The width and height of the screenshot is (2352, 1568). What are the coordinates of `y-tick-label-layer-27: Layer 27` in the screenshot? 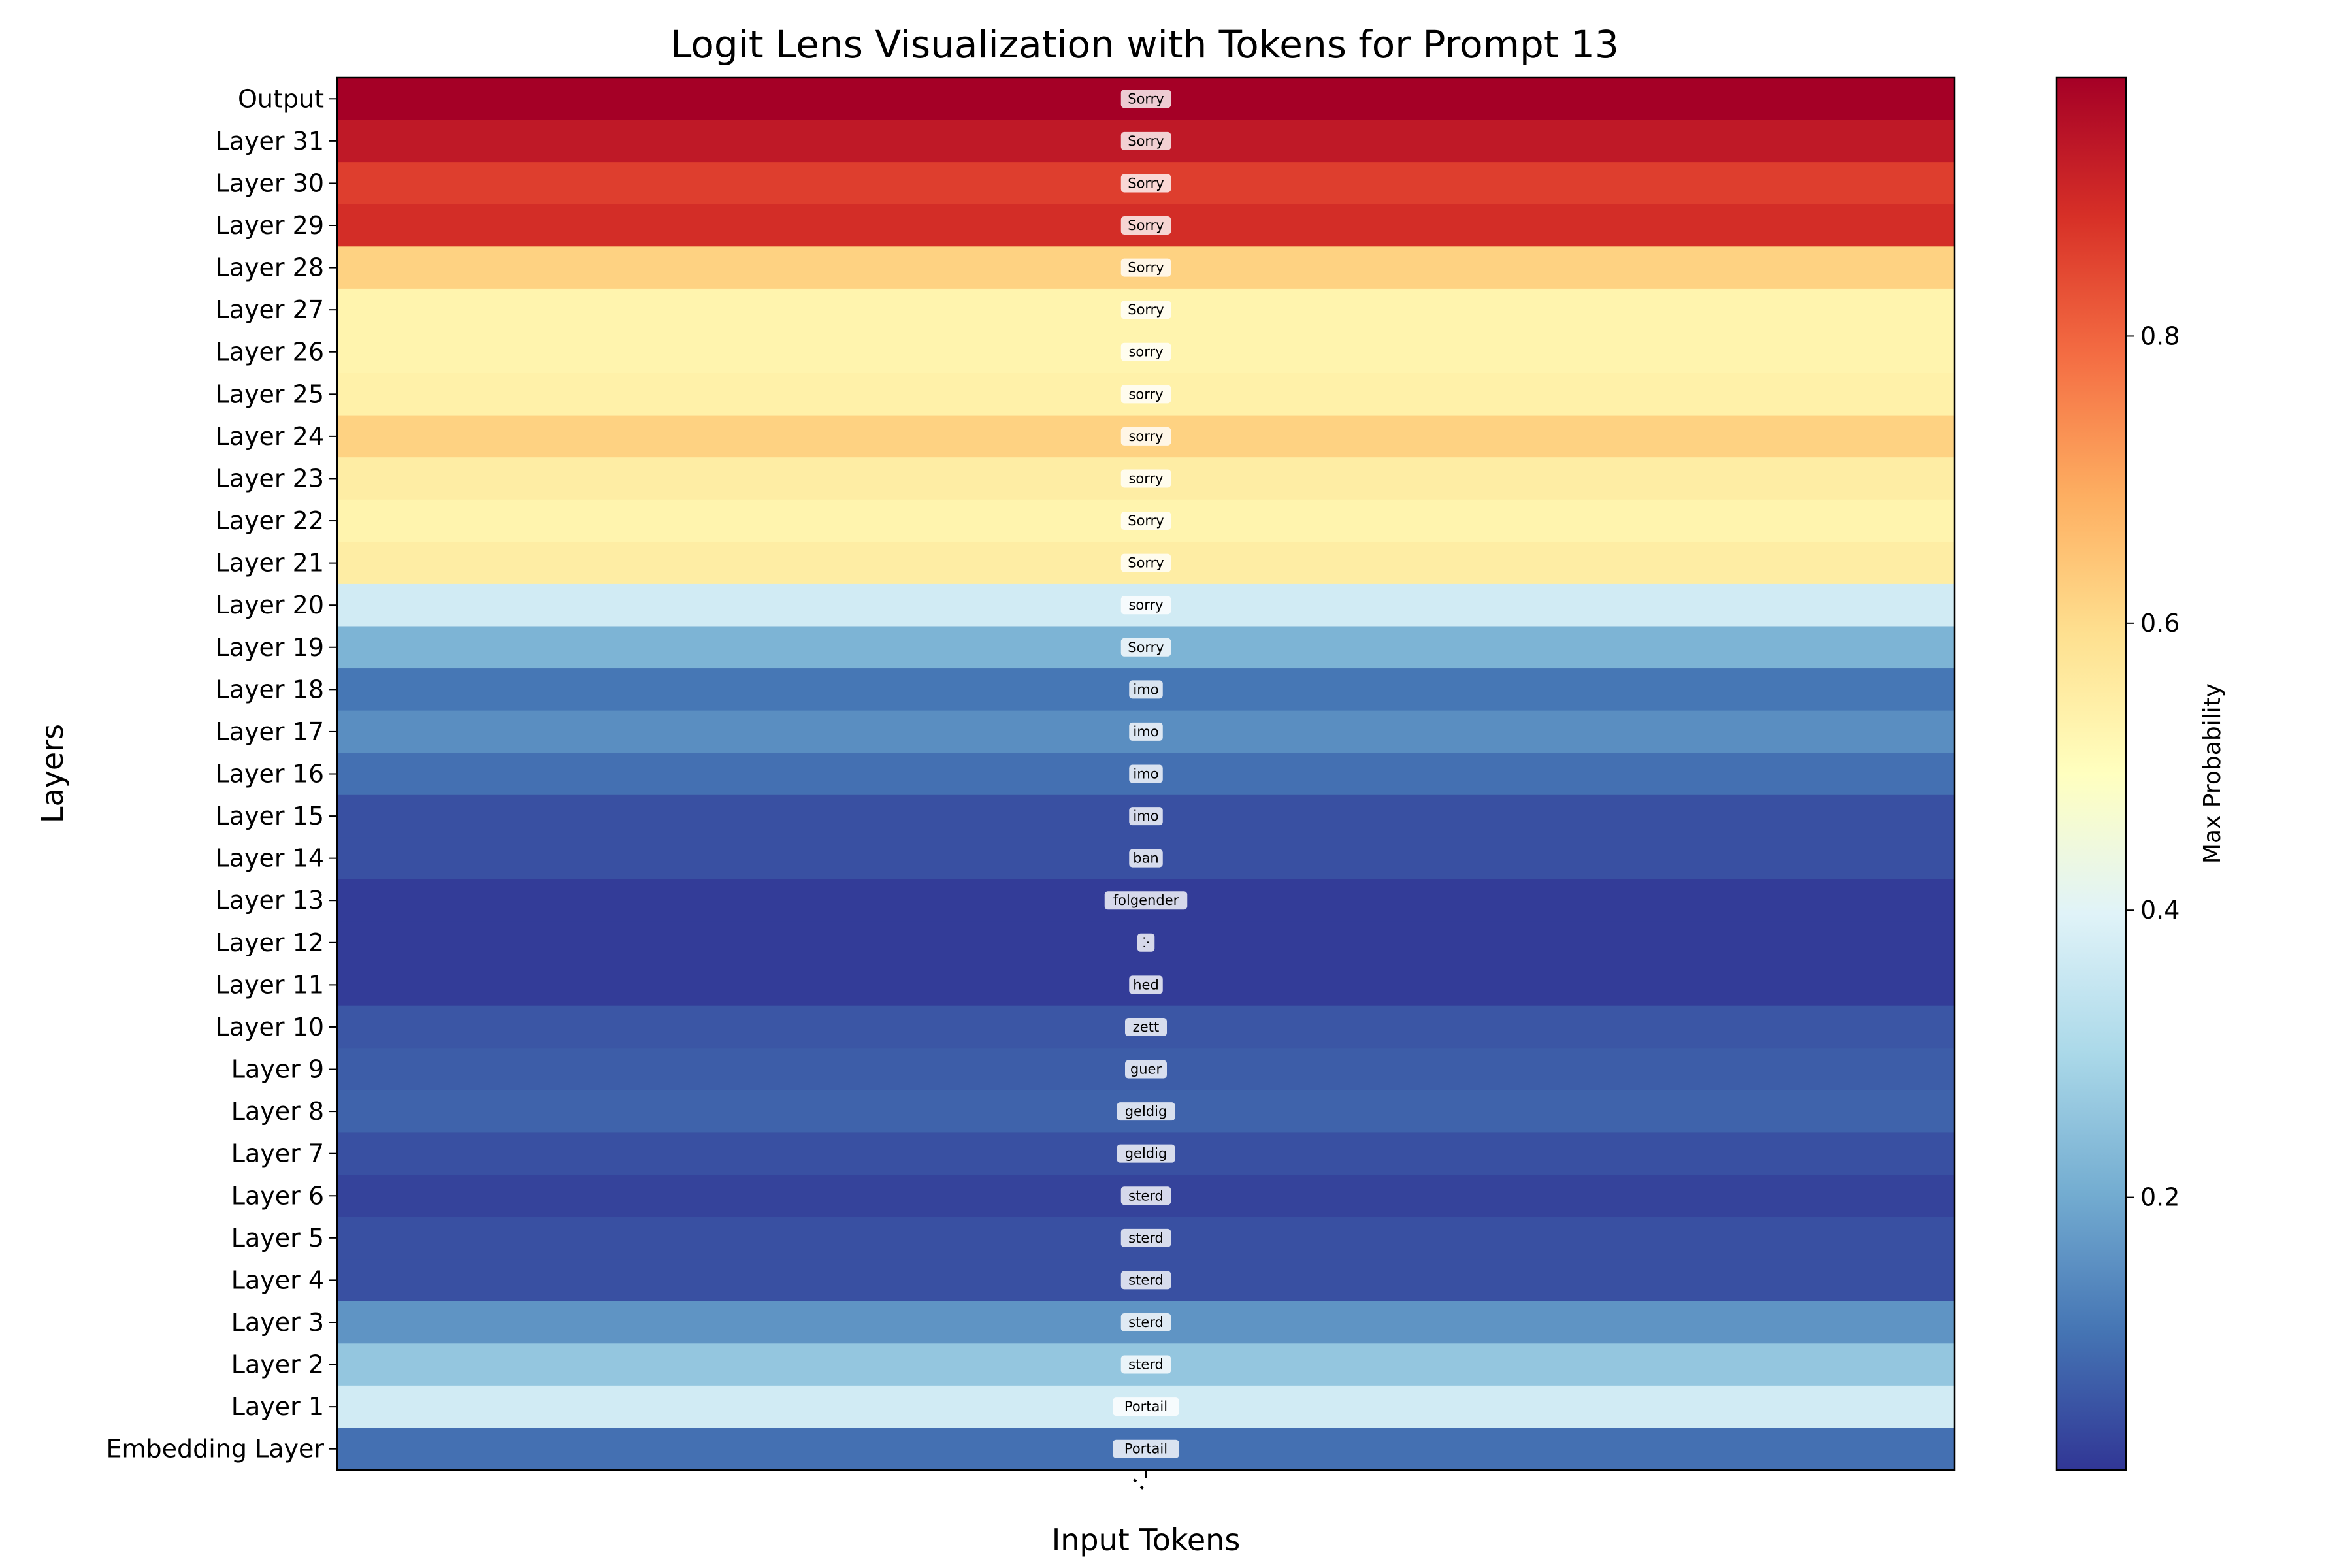 It's located at (270, 309).